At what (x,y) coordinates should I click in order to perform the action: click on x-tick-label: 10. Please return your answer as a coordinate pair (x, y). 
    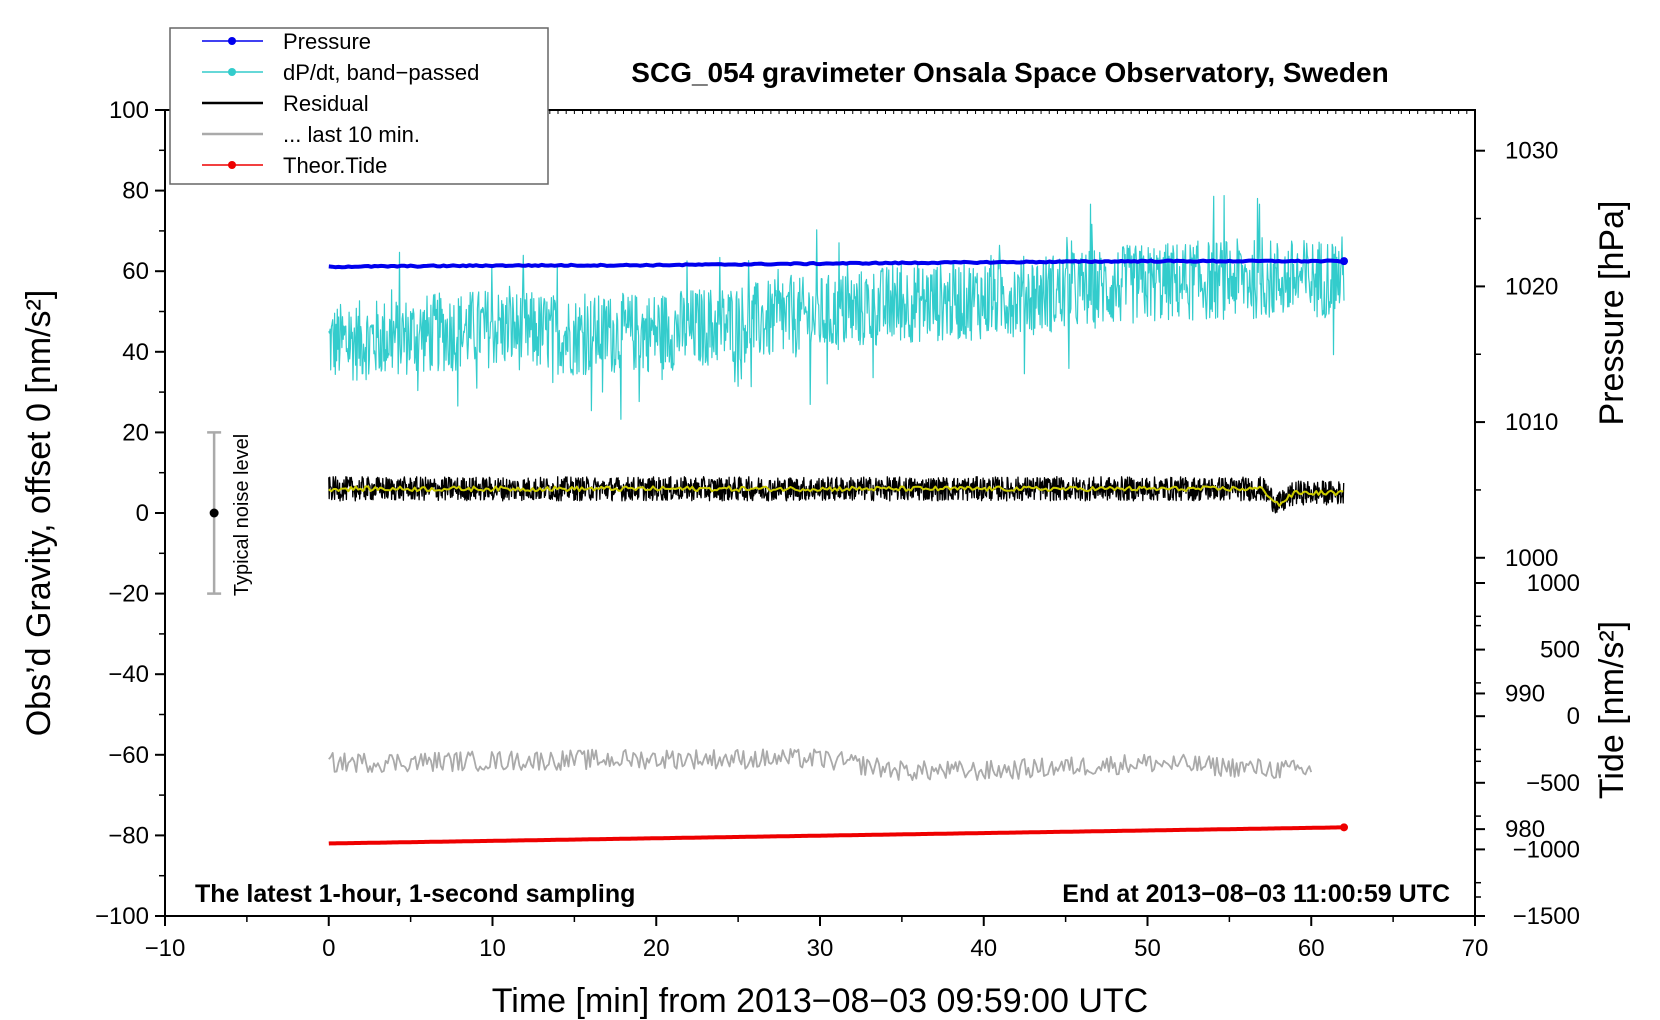
    Looking at the image, I should click on (492, 948).